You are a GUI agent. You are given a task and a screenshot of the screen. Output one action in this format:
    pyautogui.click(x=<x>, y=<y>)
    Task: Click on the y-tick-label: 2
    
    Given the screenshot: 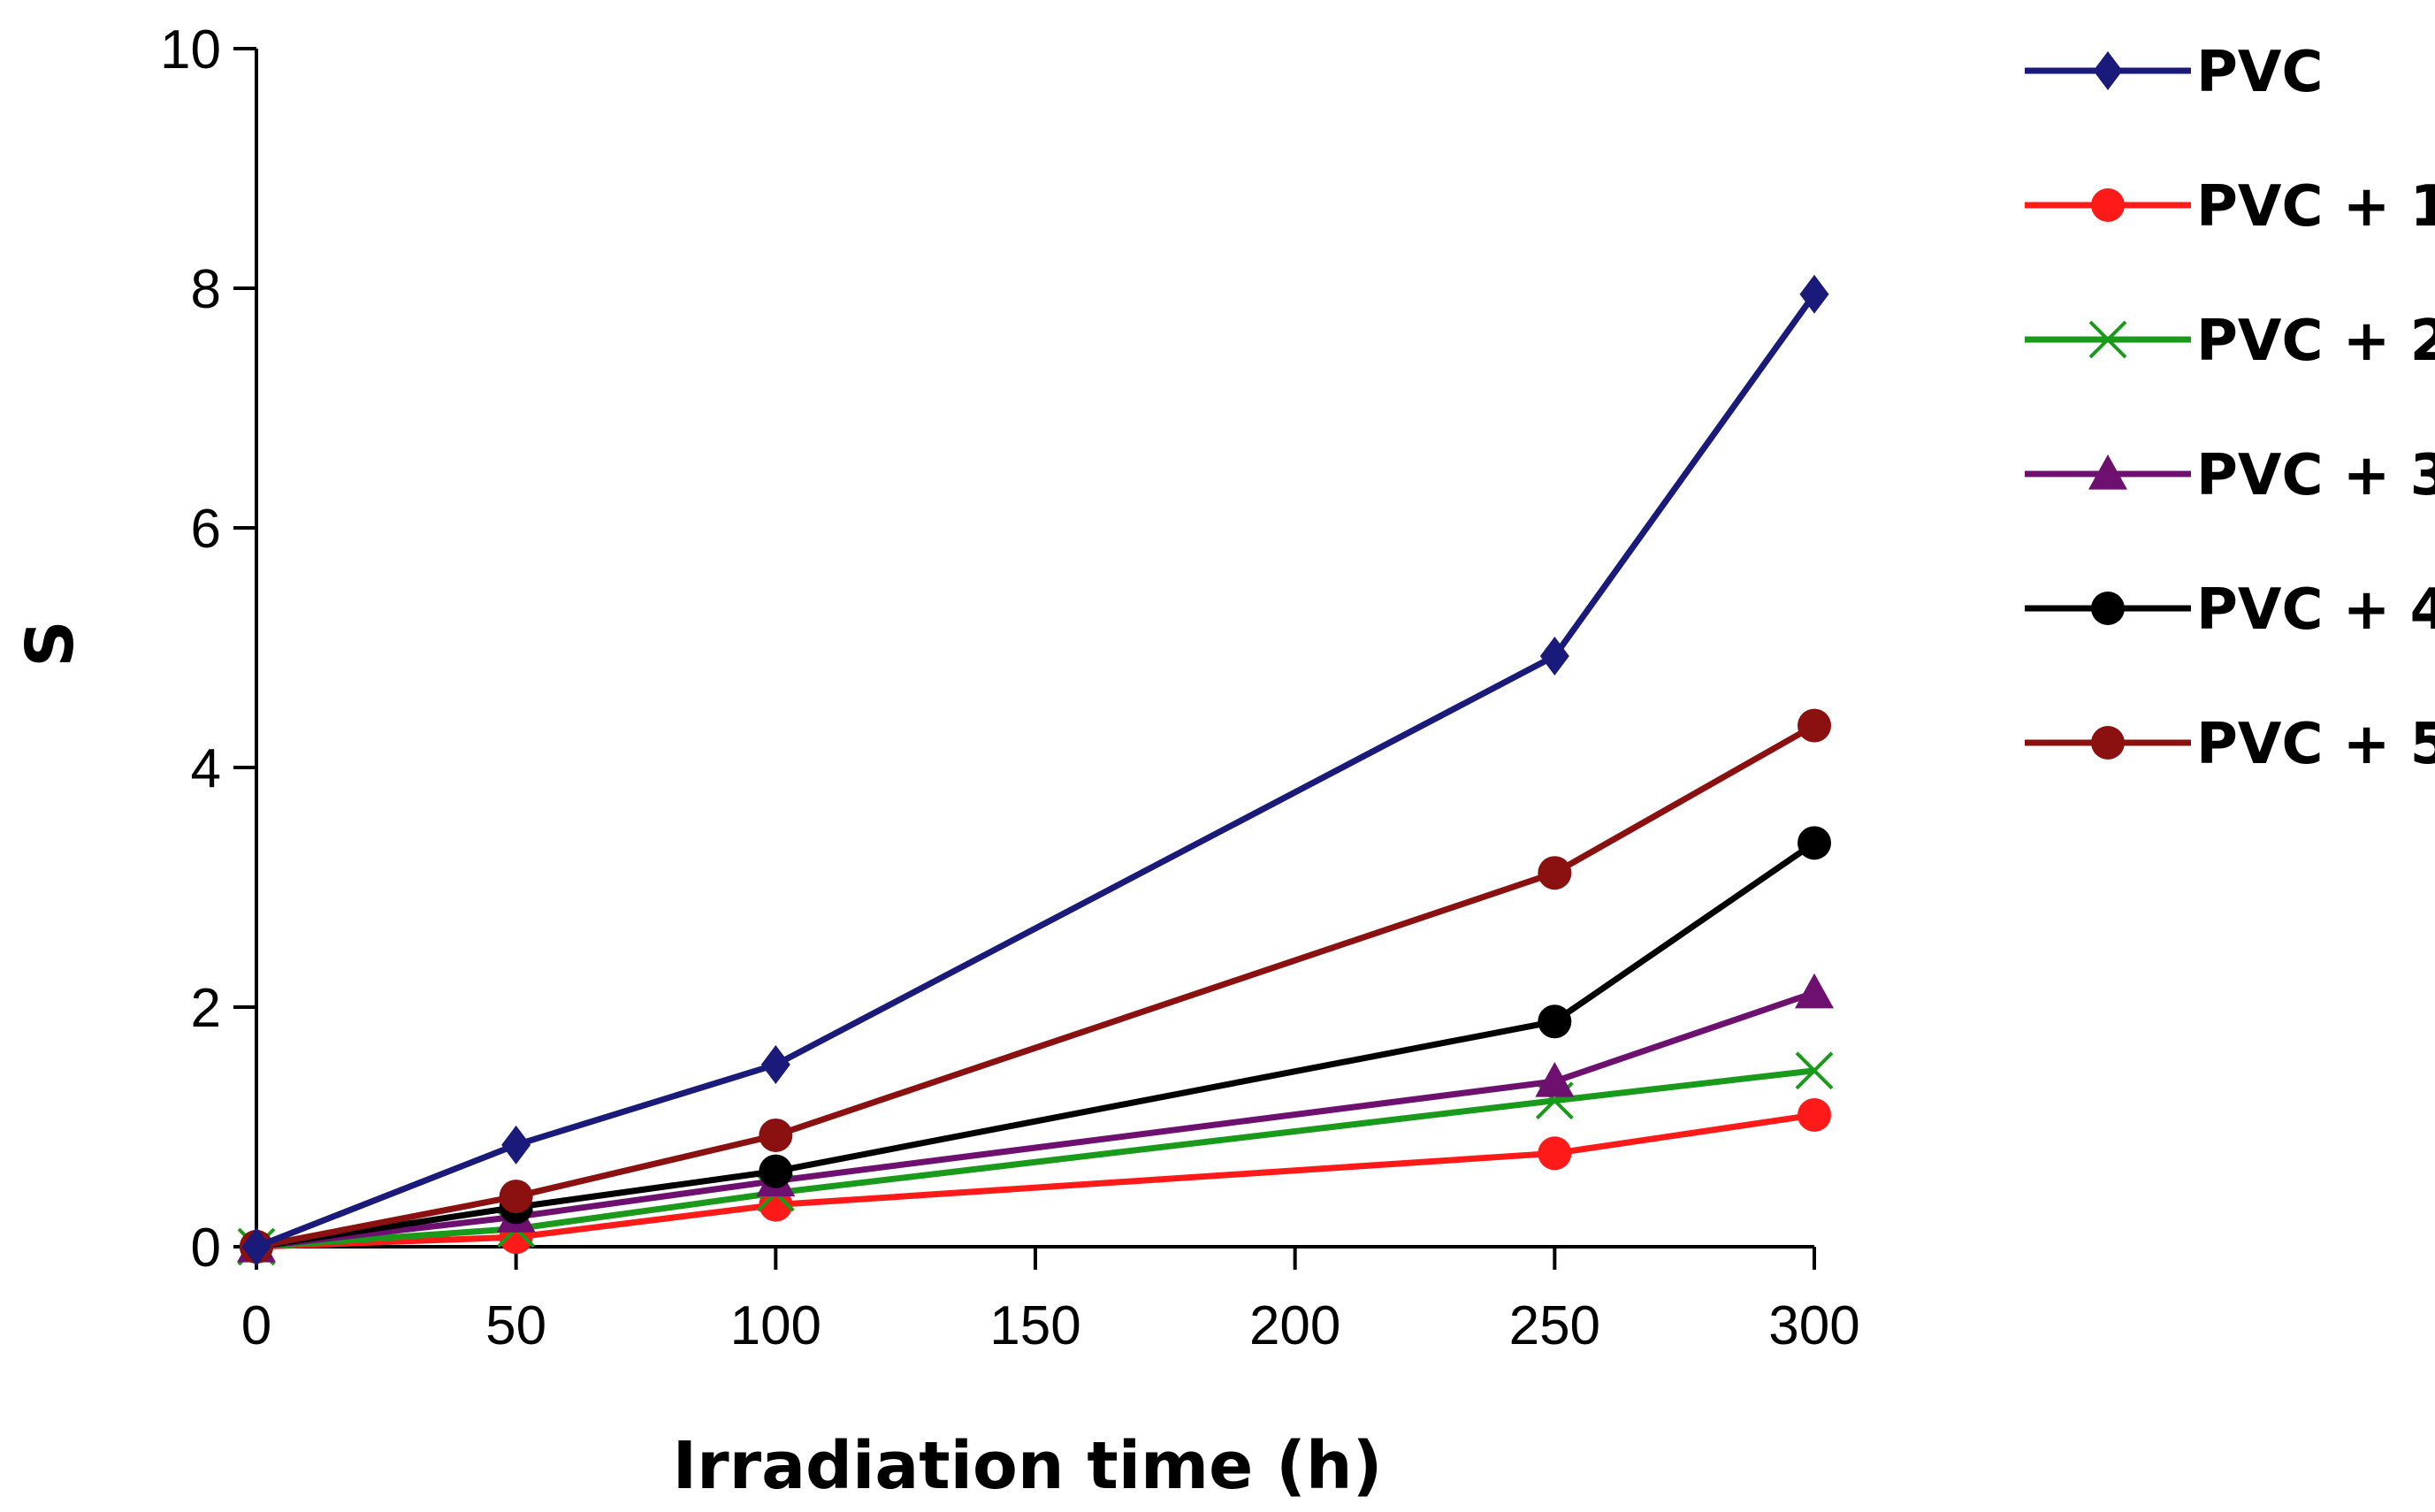 What is the action you would take?
    pyautogui.click(x=206, y=1008)
    